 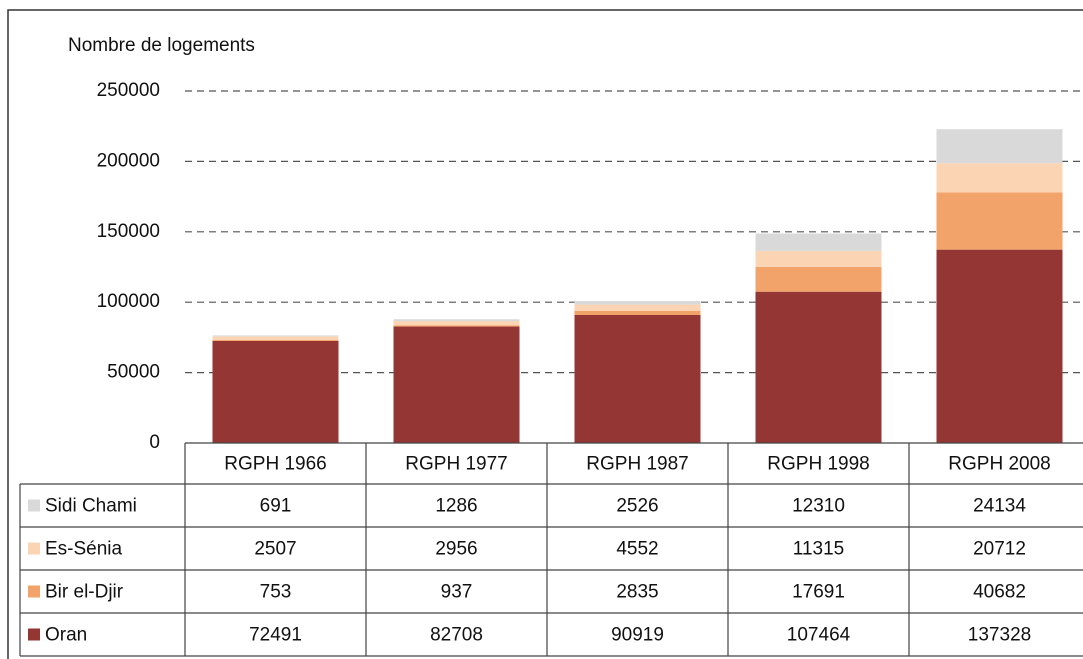 What do you see at coordinates (456, 506) in the screenshot?
I see `table-value: 1286` at bounding box center [456, 506].